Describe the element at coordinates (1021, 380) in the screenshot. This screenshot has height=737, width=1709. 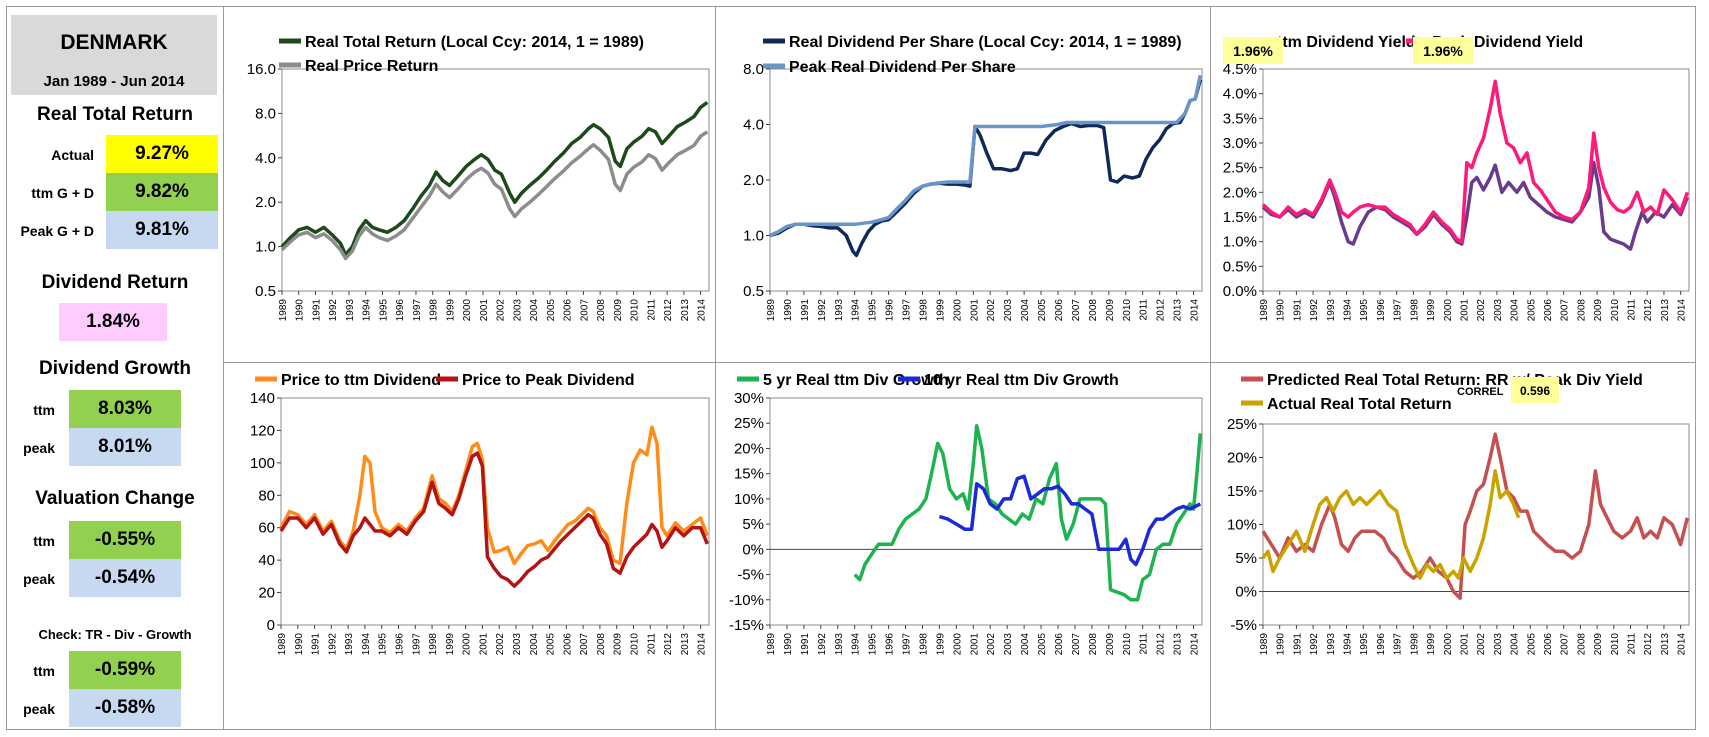
I see `legend-label-2: 10 yr Real ttm Div Growth` at that location.